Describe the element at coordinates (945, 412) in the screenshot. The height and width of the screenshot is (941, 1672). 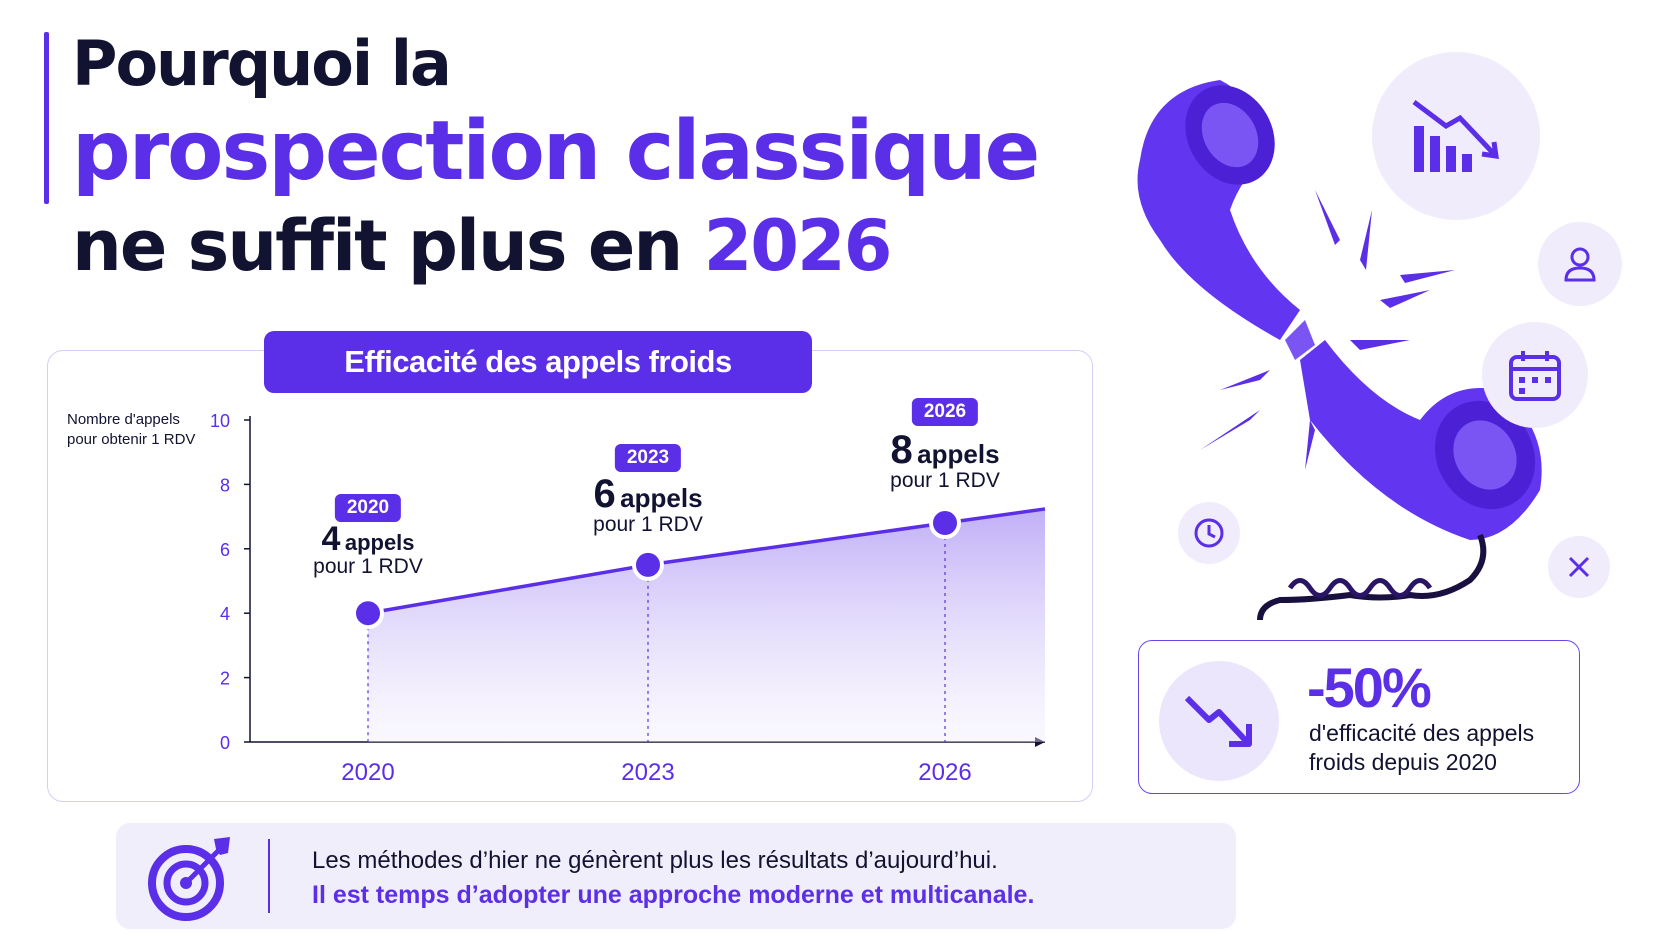
I see `annotation-2026-badge: 2026` at that location.